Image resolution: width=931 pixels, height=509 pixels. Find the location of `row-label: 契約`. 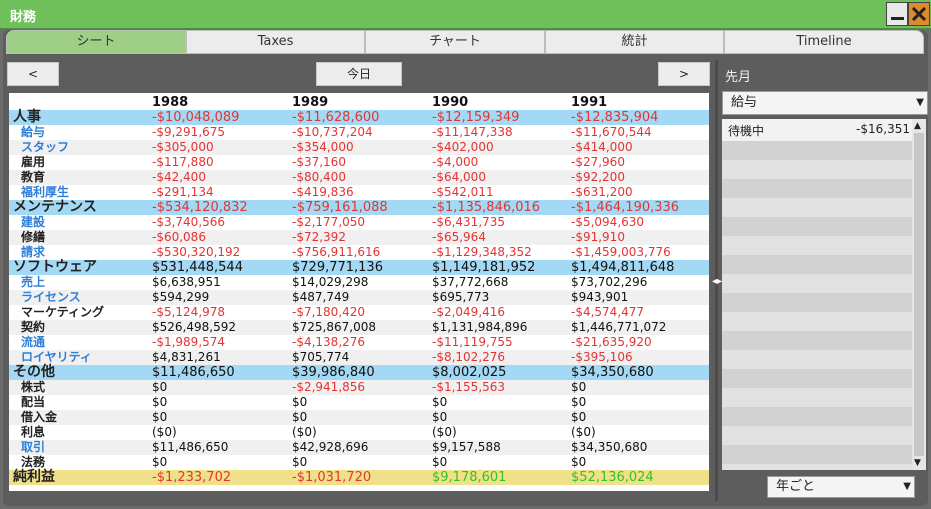

row-label: 契約 is located at coordinates (33, 327).